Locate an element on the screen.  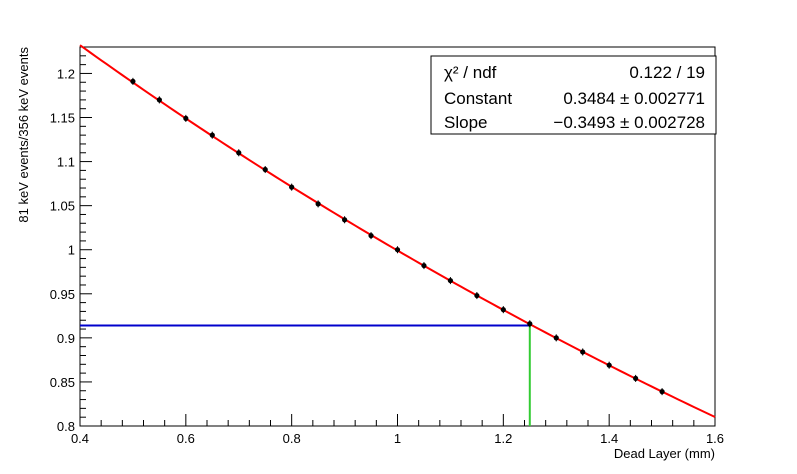
y-tick-label: 0.8 is located at coordinates (66, 426).